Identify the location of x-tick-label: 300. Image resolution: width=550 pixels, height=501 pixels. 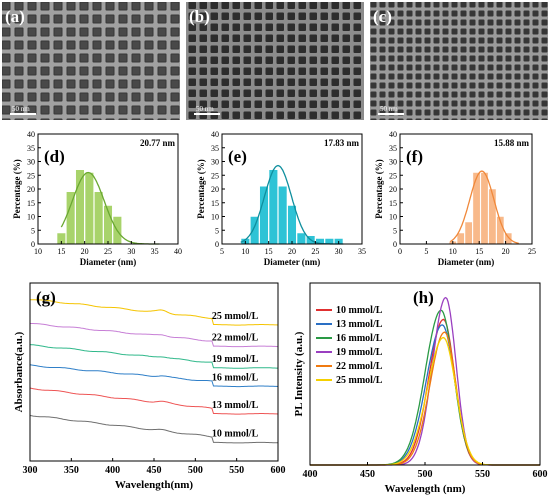
(30, 470).